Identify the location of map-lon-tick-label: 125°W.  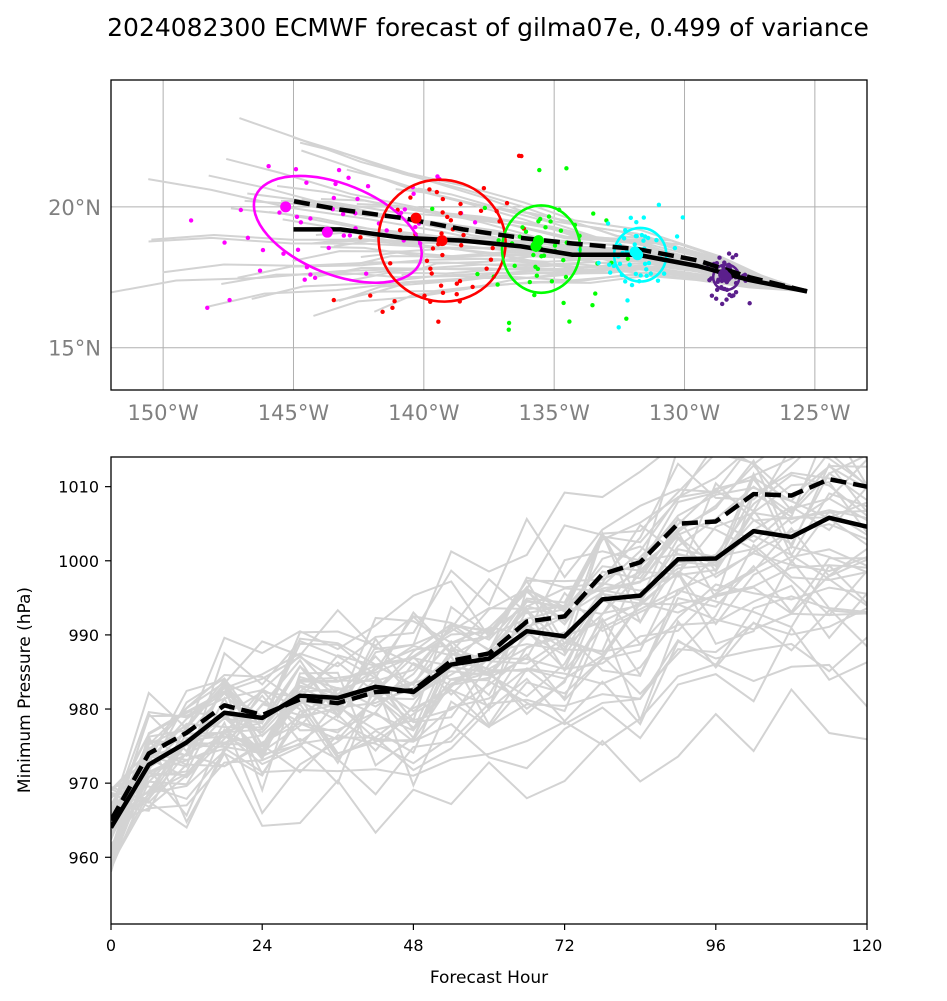
(815, 413).